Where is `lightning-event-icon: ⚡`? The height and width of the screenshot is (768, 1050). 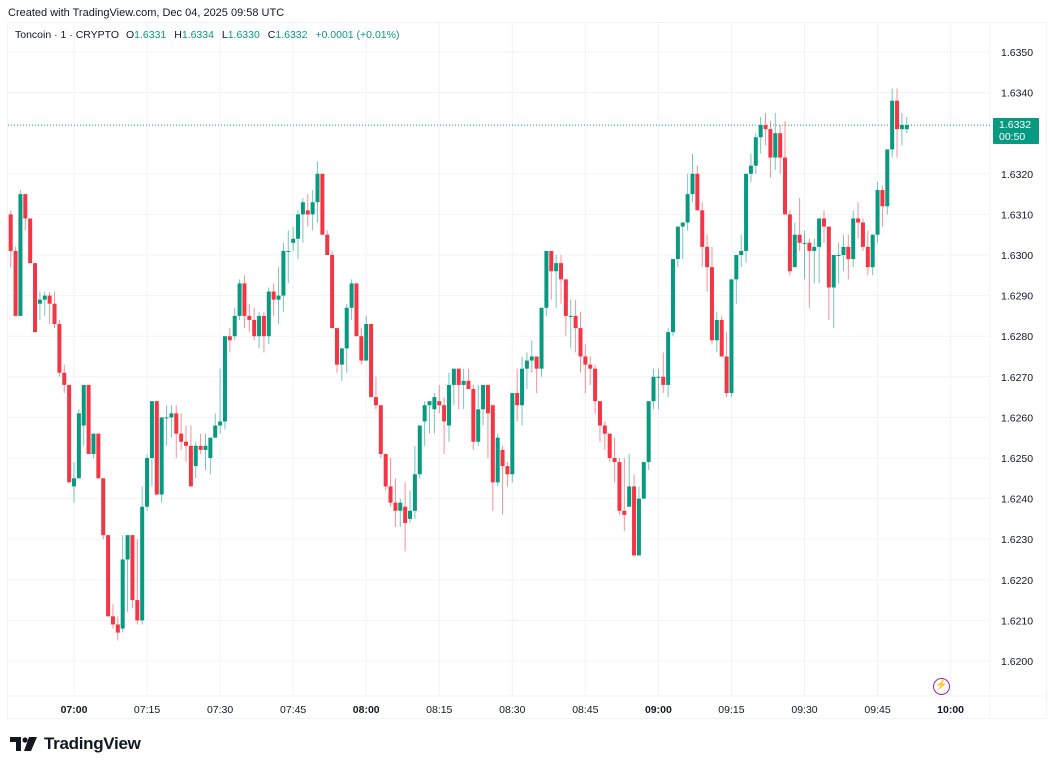 lightning-event-icon: ⚡ is located at coordinates (941, 686).